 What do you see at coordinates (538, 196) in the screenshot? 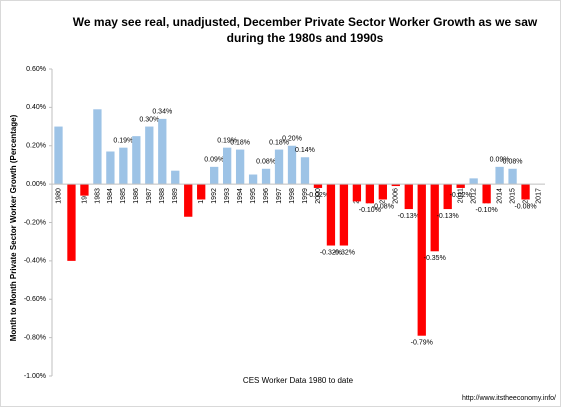
I see `x-tick-label: 2017` at bounding box center [538, 196].